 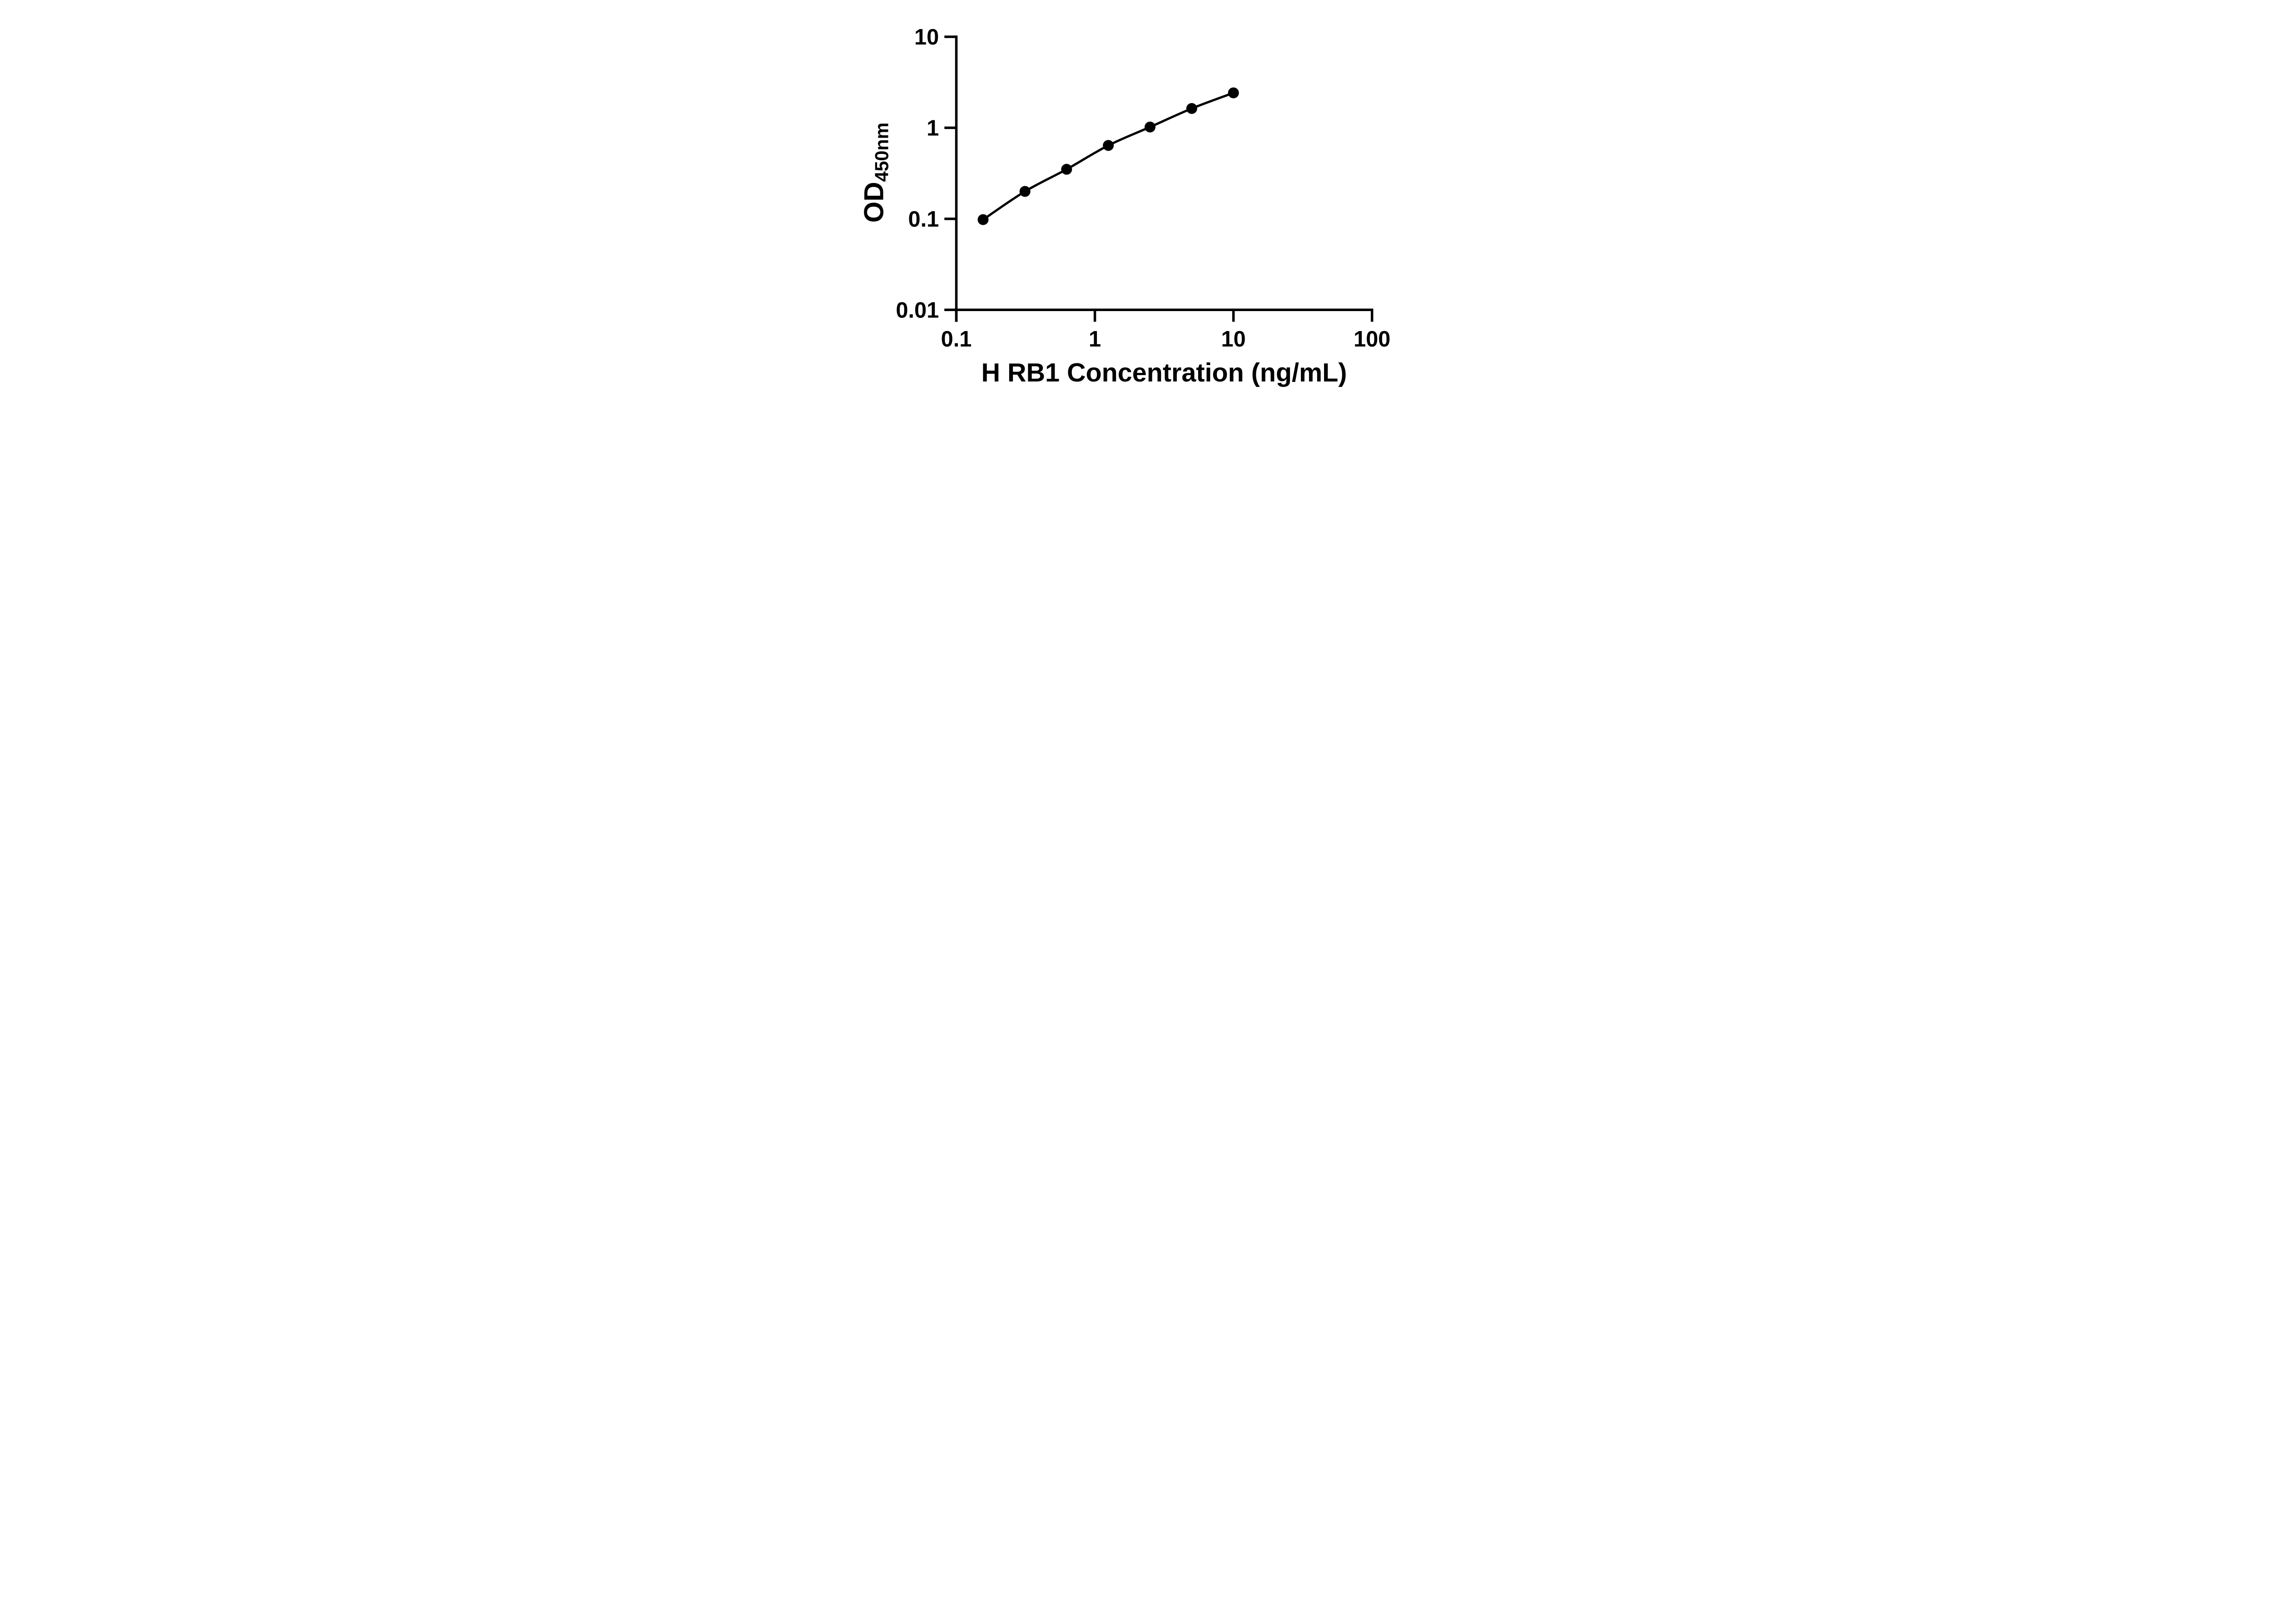 What do you see at coordinates (956, 339) in the screenshot?
I see `x-axis-tick-label: 0.1` at bounding box center [956, 339].